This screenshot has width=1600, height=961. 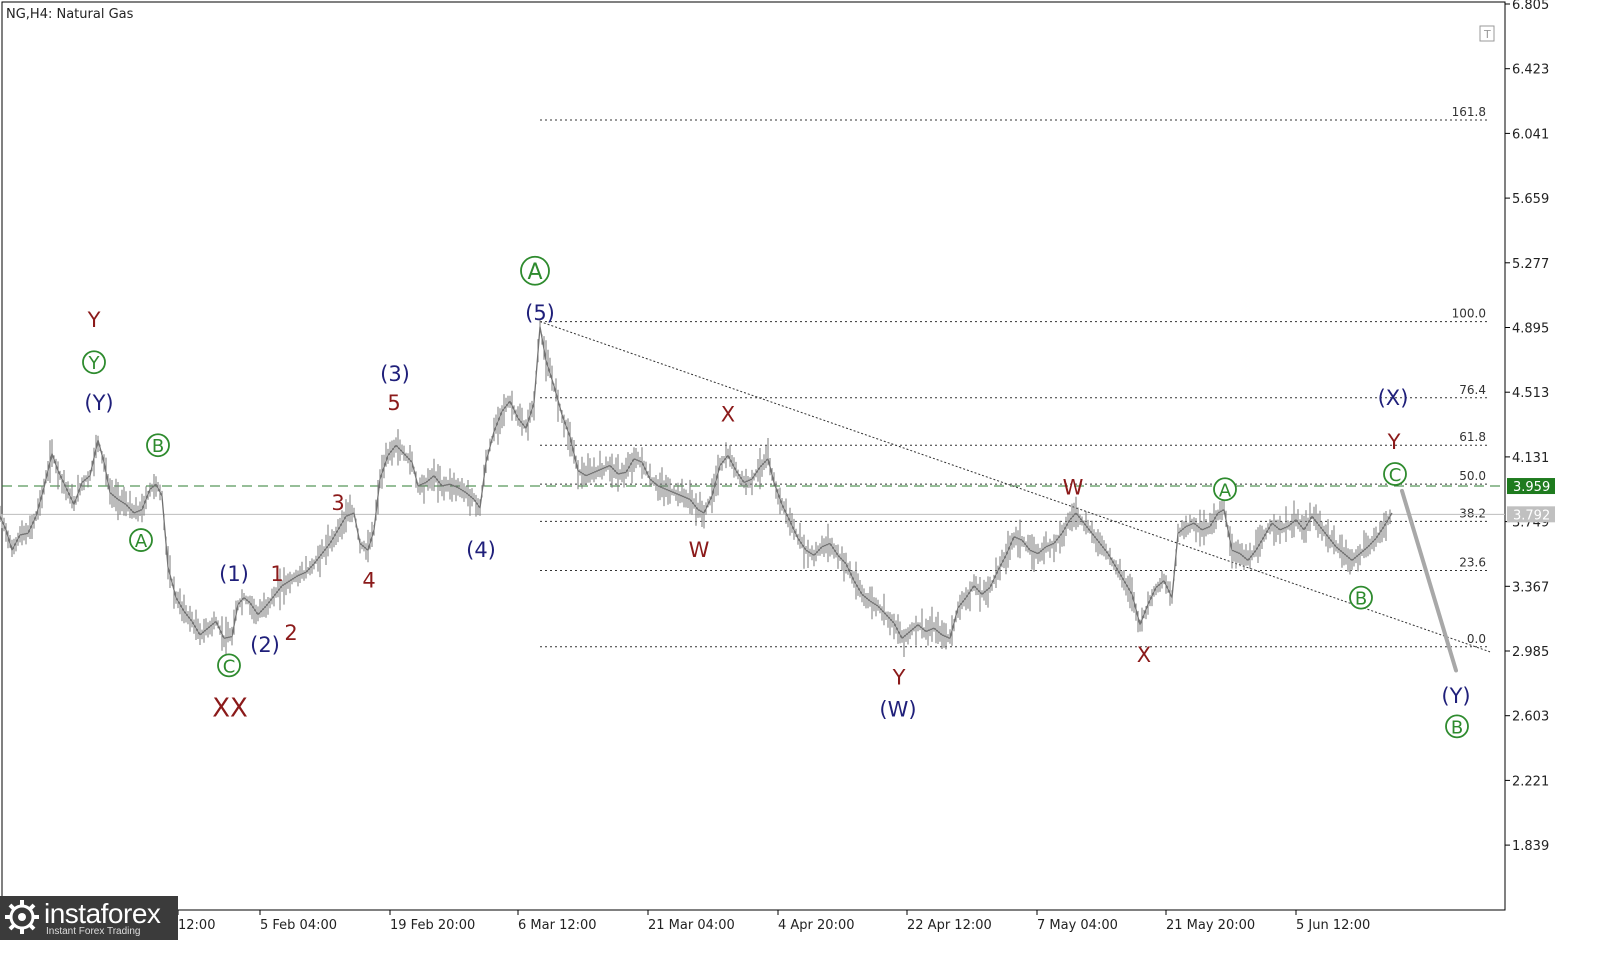 I want to click on y-tick-label: 5.659, so click(x=1530, y=199).